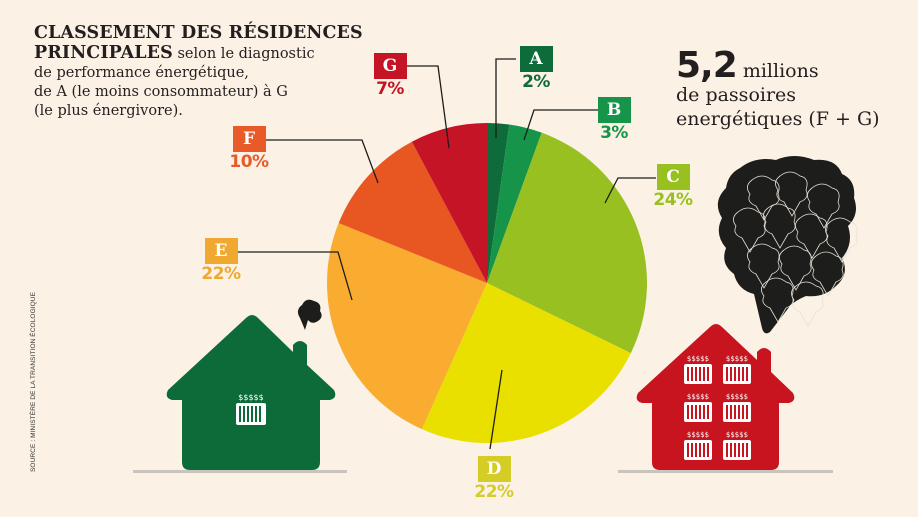  I want to click on title-line3: de performance énergétique,, so click(141, 73).